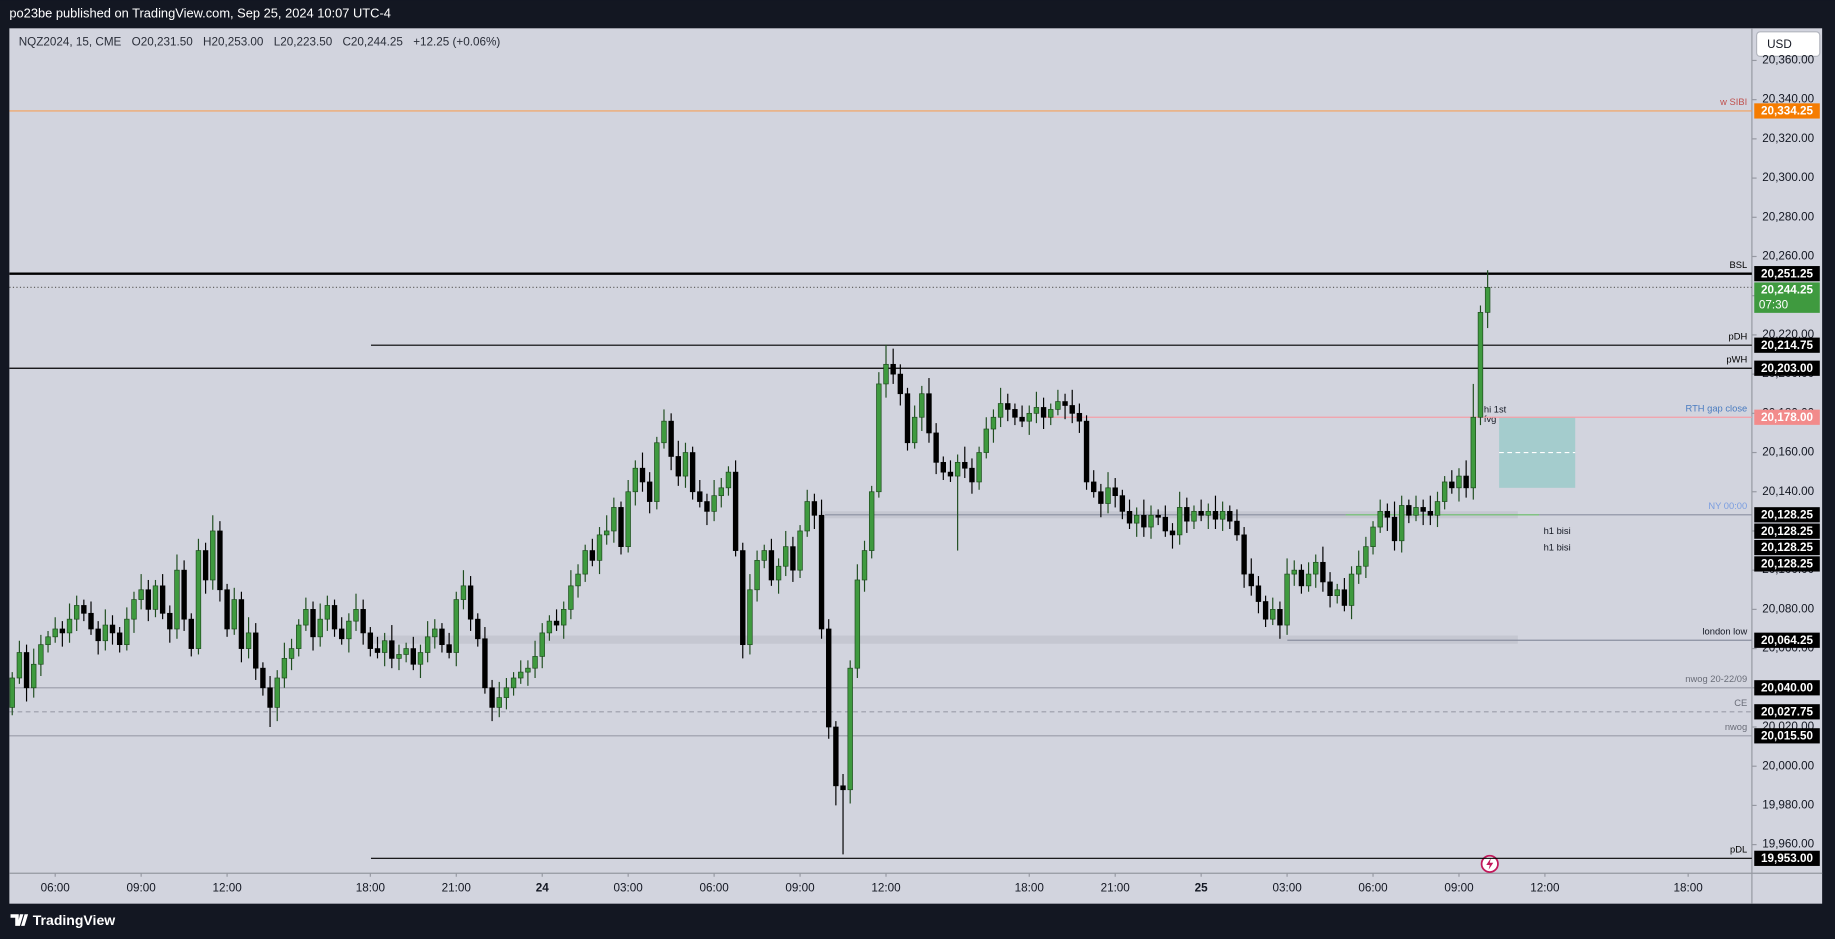 The image size is (1835, 939). Describe the element at coordinates (1779, 44) in the screenshot. I see `currency-label: USD` at that location.